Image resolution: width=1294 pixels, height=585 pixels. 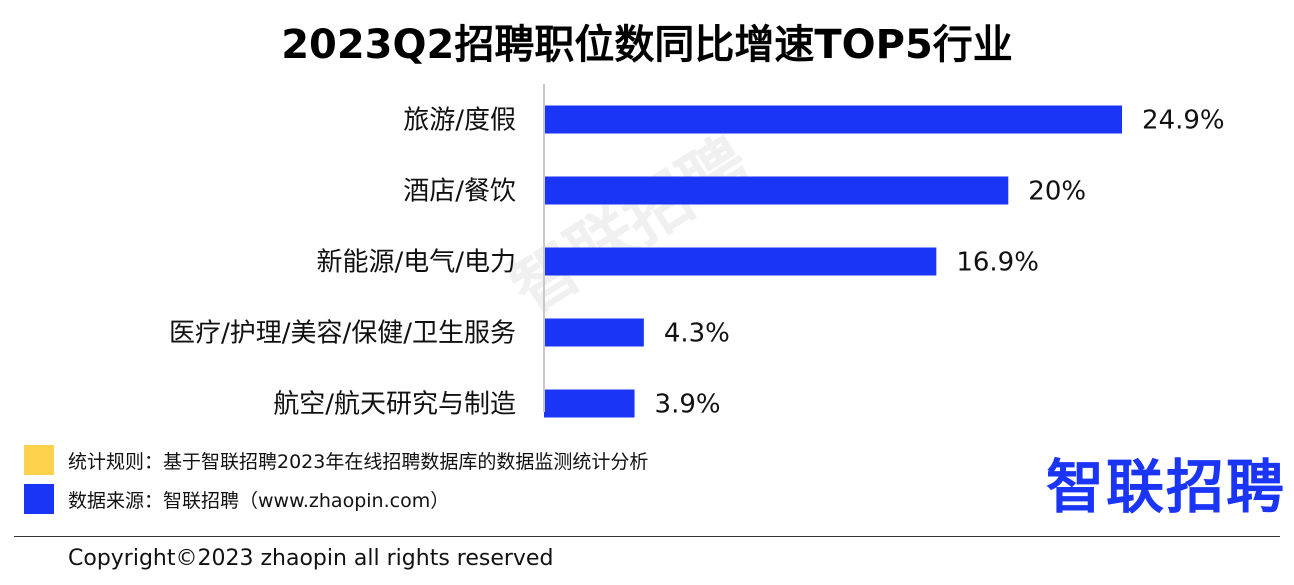 I want to click on category-label: 酒店/餐饮, so click(x=459, y=192).